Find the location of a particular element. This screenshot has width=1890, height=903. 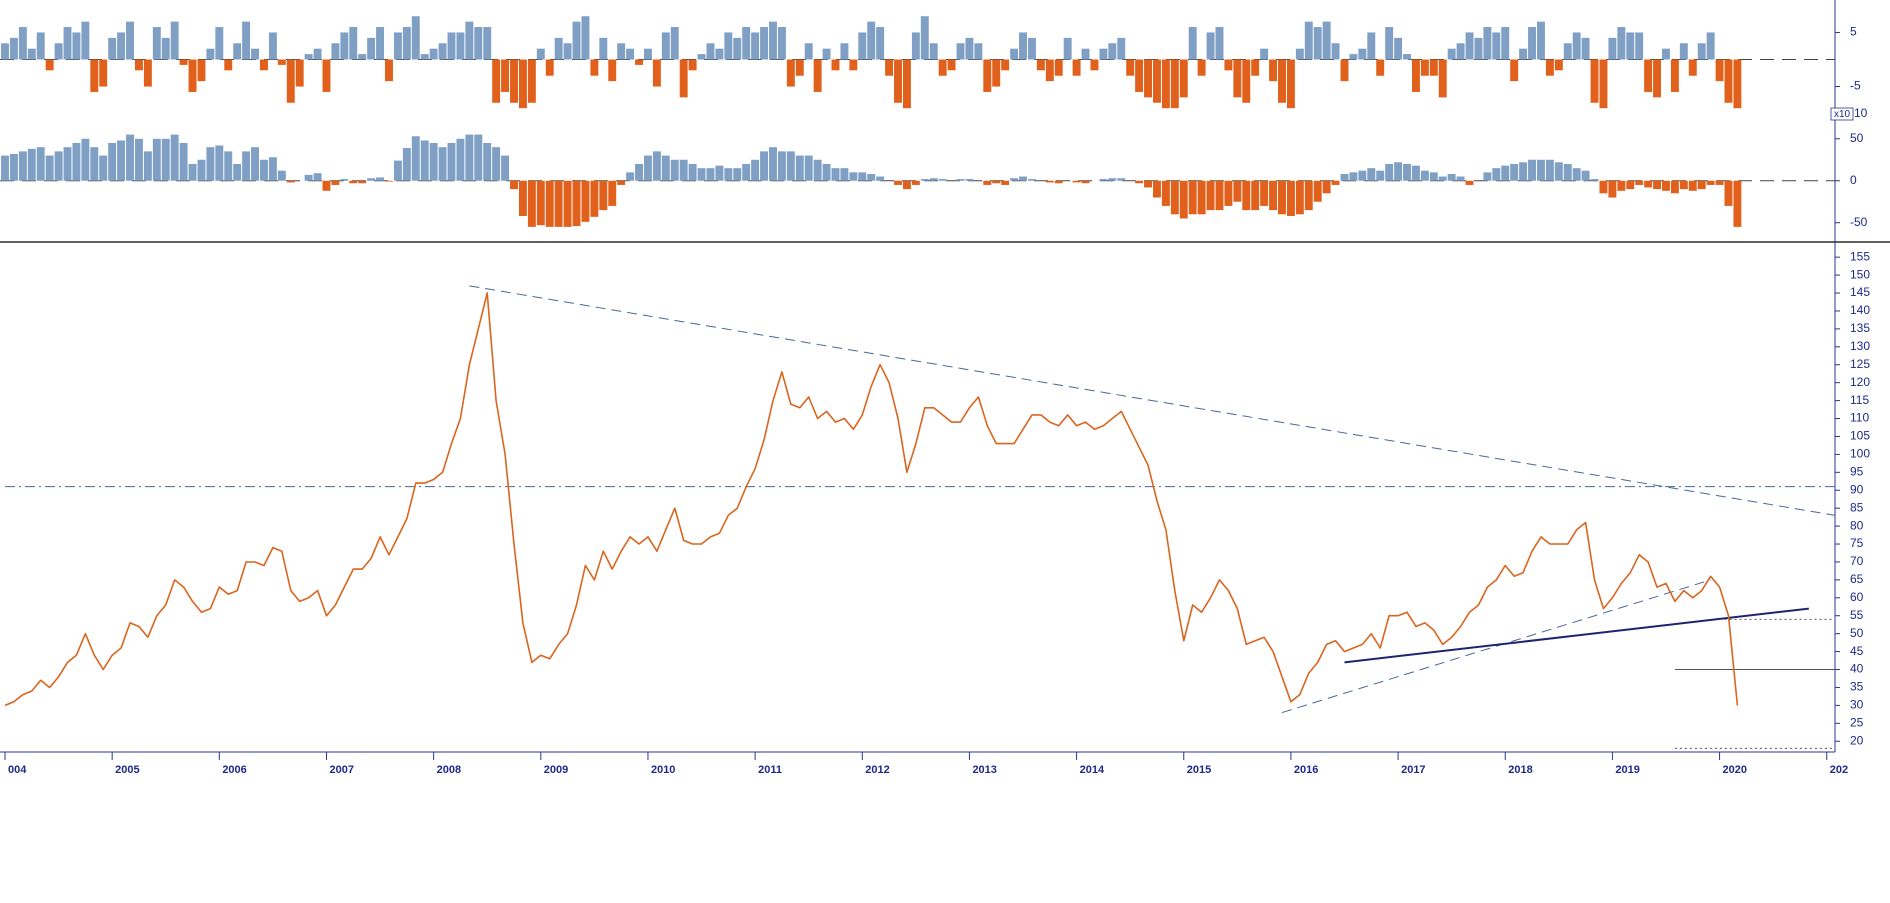

y-tick-label: 20 is located at coordinates (1857, 740).